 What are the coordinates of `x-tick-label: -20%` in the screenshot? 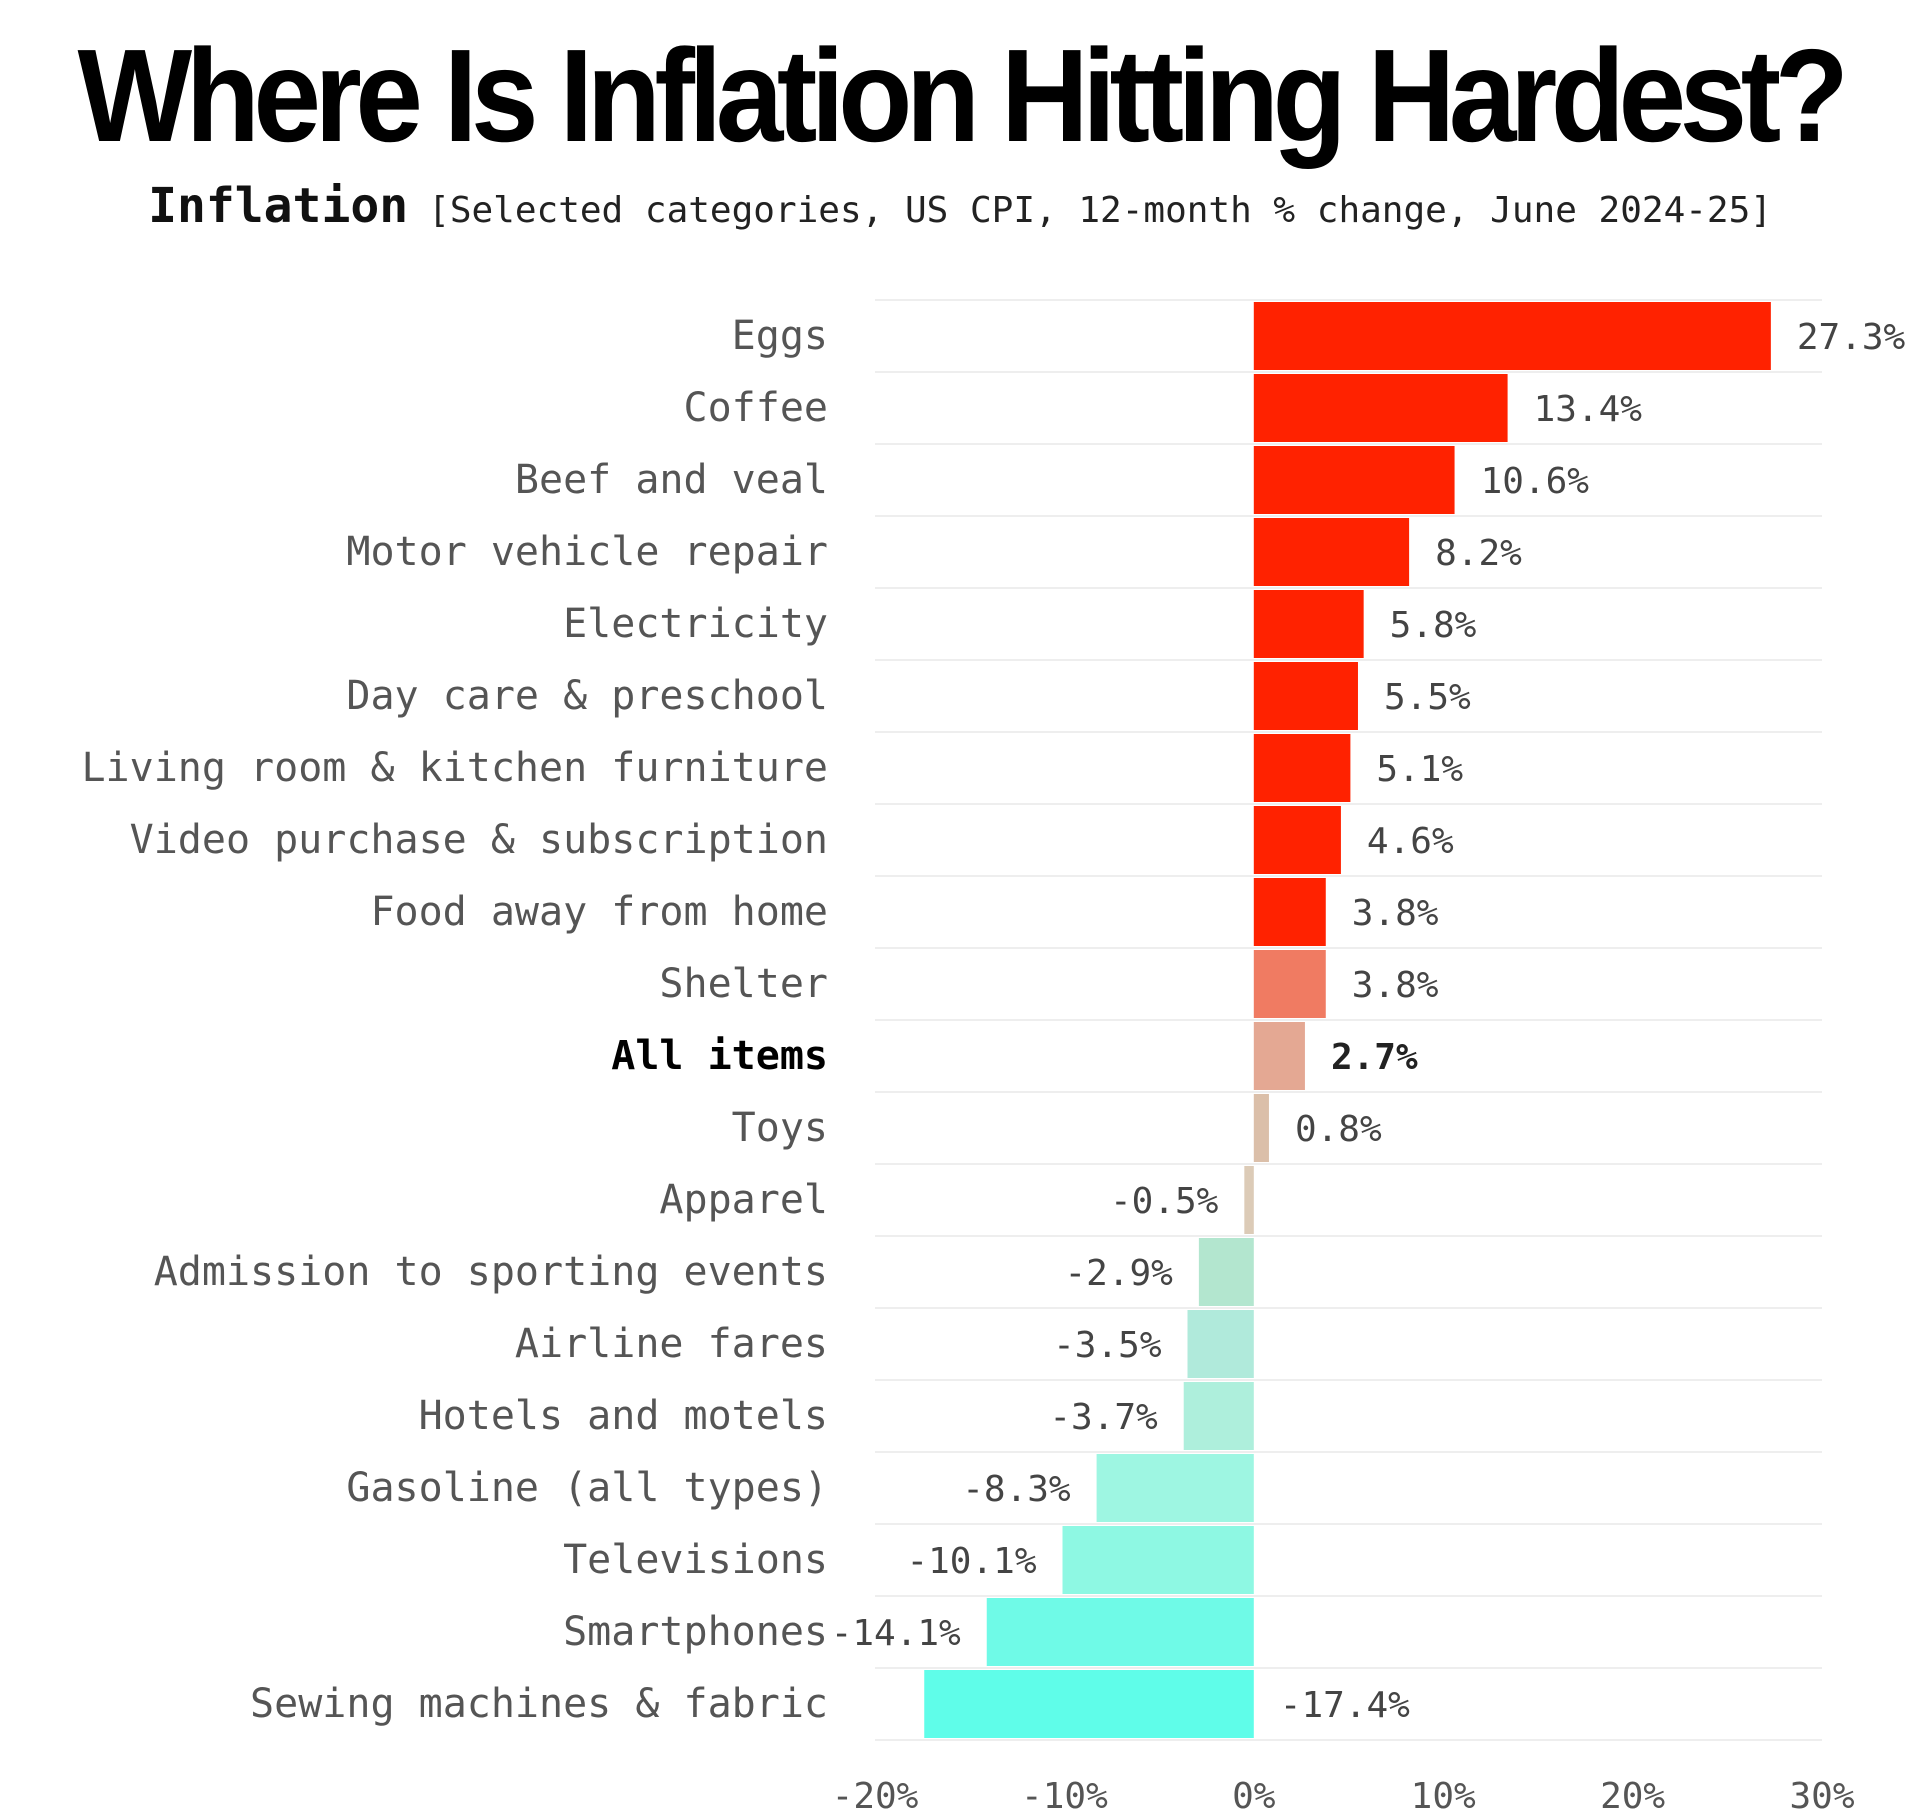 It's located at (875, 1795).